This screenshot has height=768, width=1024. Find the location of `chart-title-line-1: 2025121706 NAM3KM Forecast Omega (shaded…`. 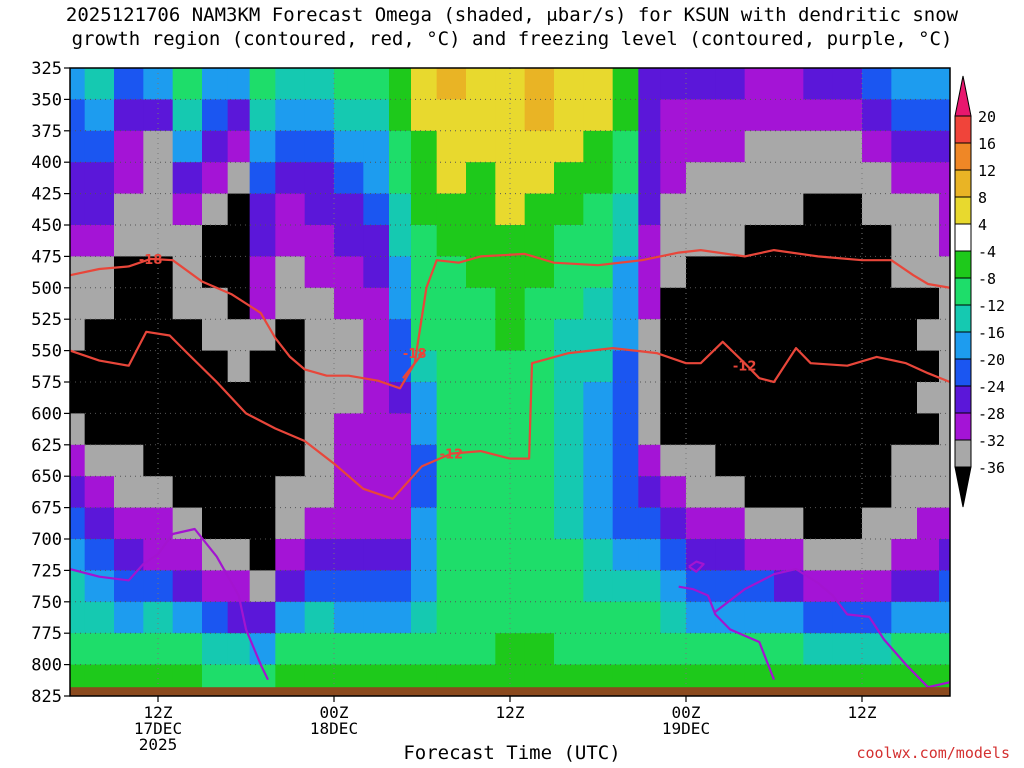

chart-title-line-1: 2025121706 NAM3KM Forecast Omega (shaded… is located at coordinates (512, 15).